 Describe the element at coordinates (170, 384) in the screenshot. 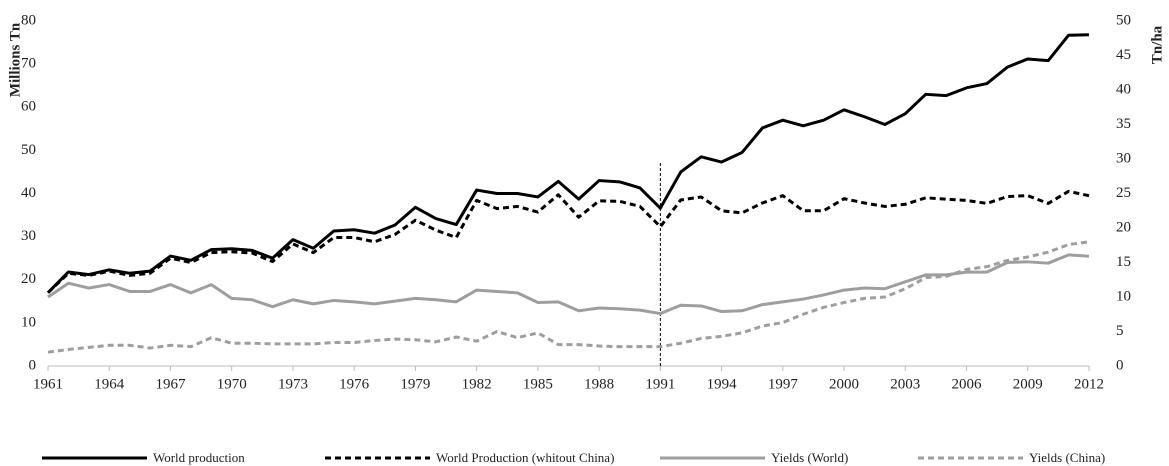

I see `x-tick-label: 1967` at that location.